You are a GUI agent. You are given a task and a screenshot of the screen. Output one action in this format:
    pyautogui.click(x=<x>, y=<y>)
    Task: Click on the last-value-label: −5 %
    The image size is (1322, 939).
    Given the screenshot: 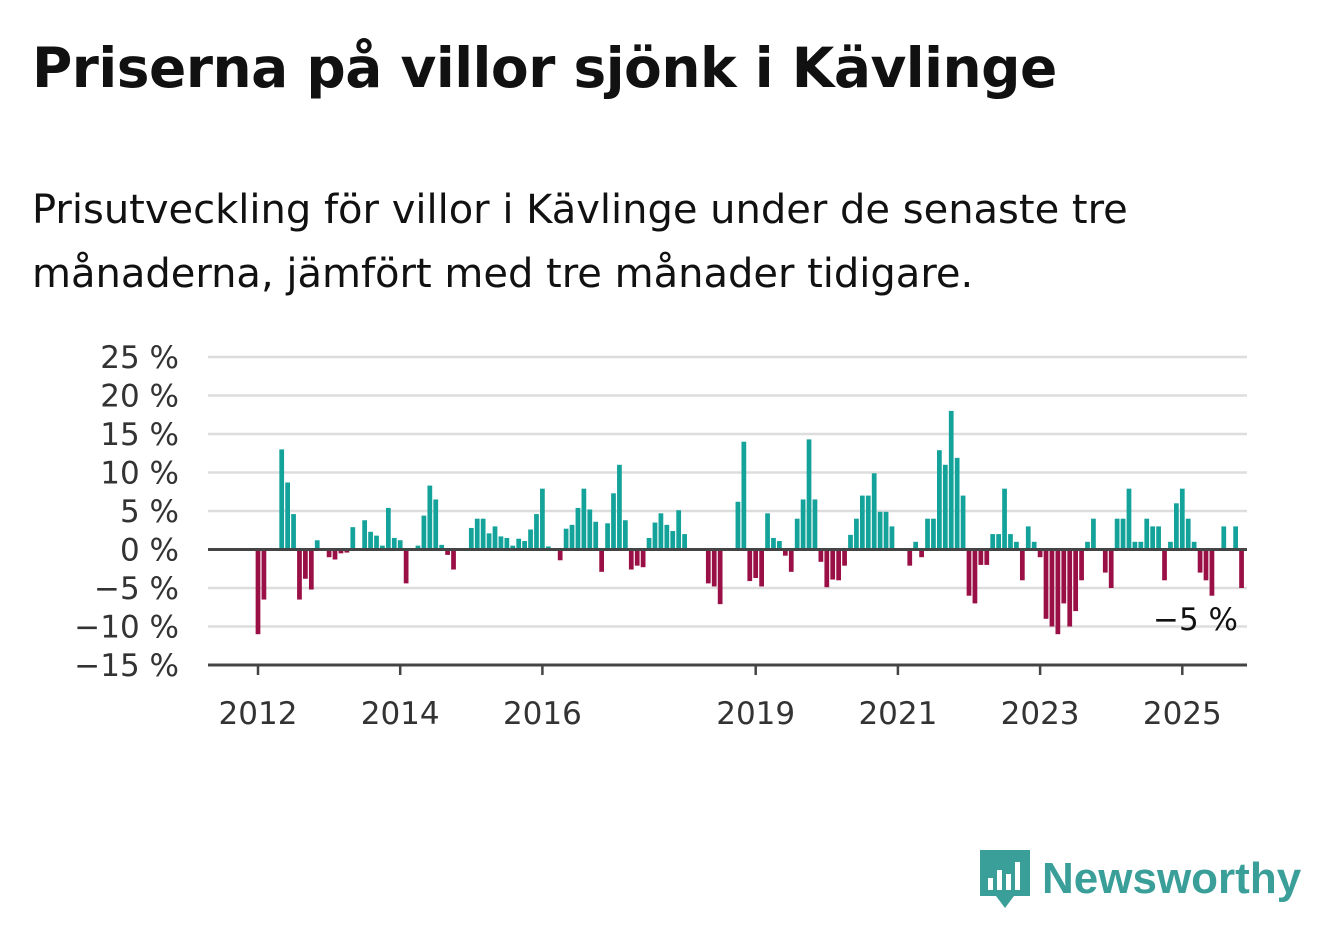 What is the action you would take?
    pyautogui.click(x=1195, y=620)
    